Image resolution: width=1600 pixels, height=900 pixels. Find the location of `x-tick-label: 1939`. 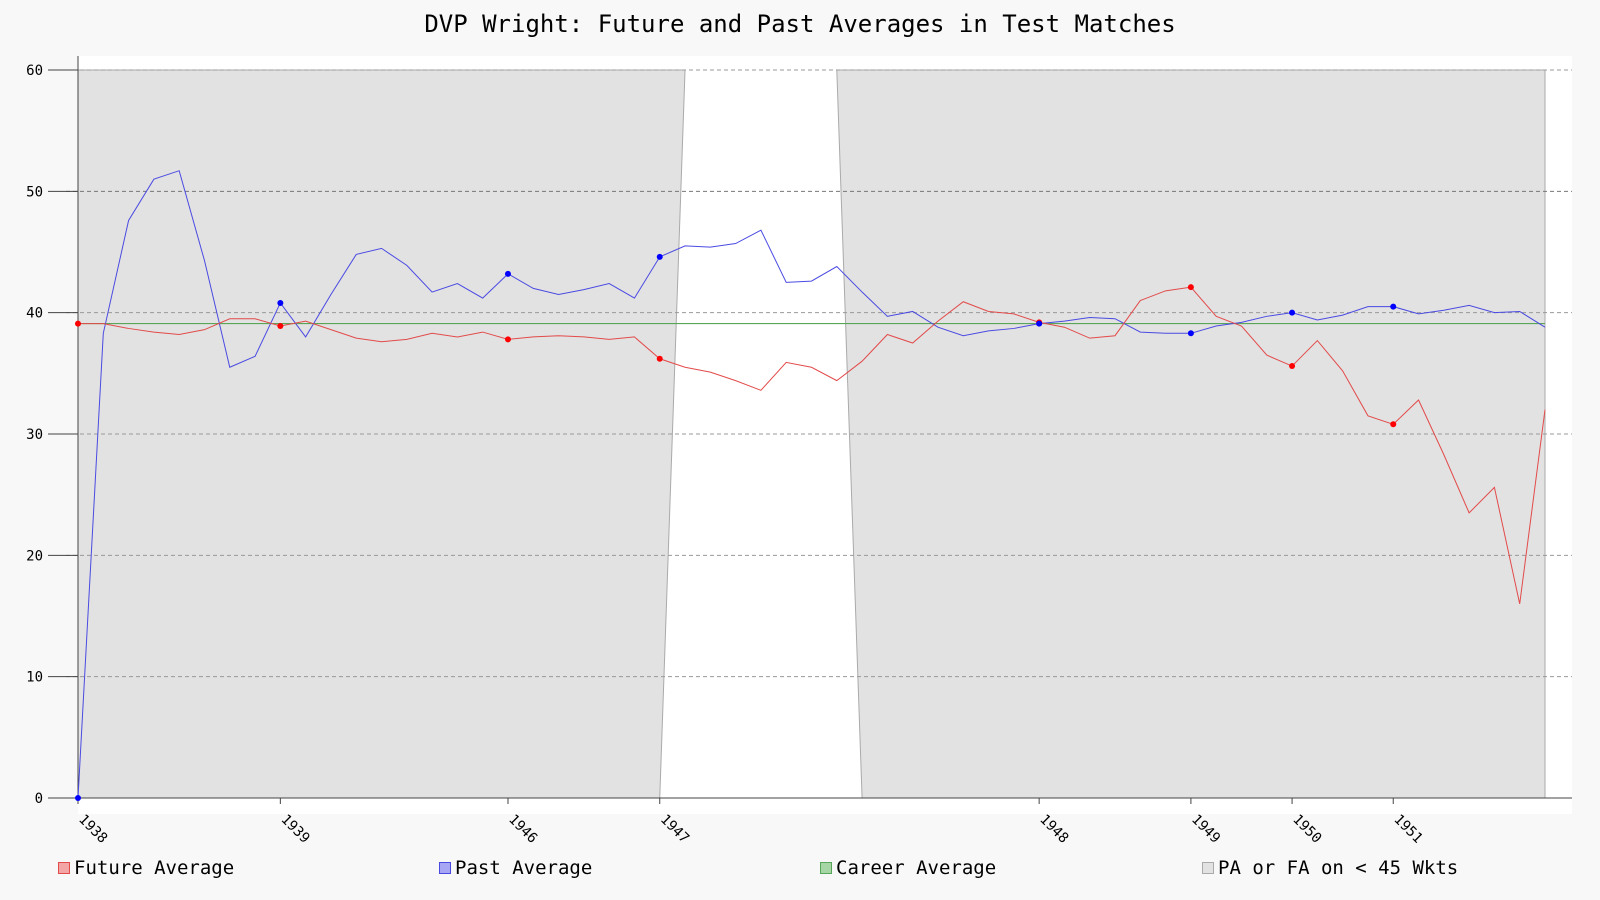

x-tick-label: 1939 is located at coordinates (295, 829).